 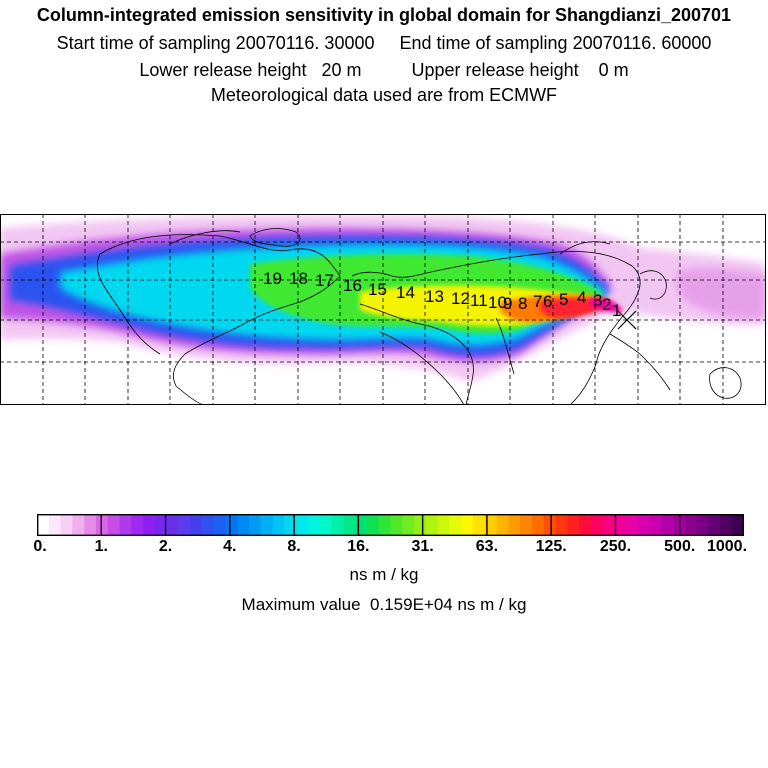 I want to click on colorbar-tick-label: 1000., so click(x=727, y=546).